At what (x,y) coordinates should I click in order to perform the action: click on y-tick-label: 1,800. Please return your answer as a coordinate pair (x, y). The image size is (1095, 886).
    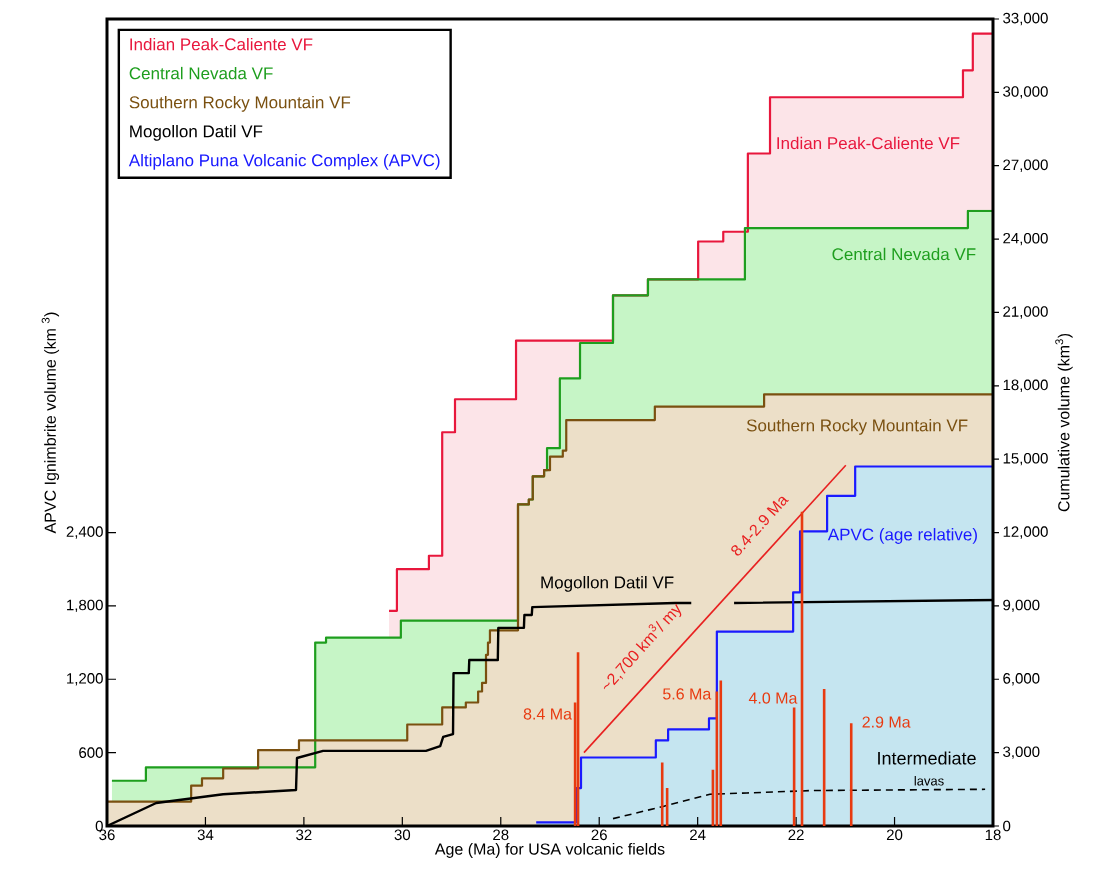
    Looking at the image, I should click on (85, 606).